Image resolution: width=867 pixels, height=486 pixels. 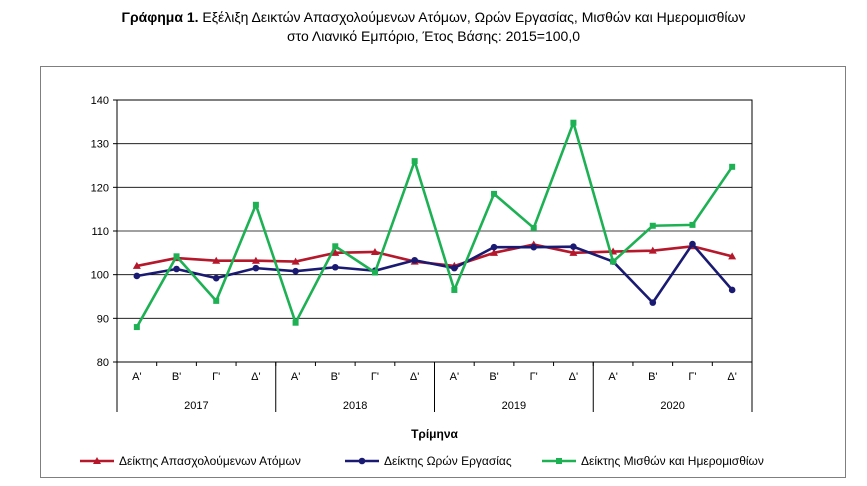 I want to click on y-tick-label: 130, so click(x=100, y=145).